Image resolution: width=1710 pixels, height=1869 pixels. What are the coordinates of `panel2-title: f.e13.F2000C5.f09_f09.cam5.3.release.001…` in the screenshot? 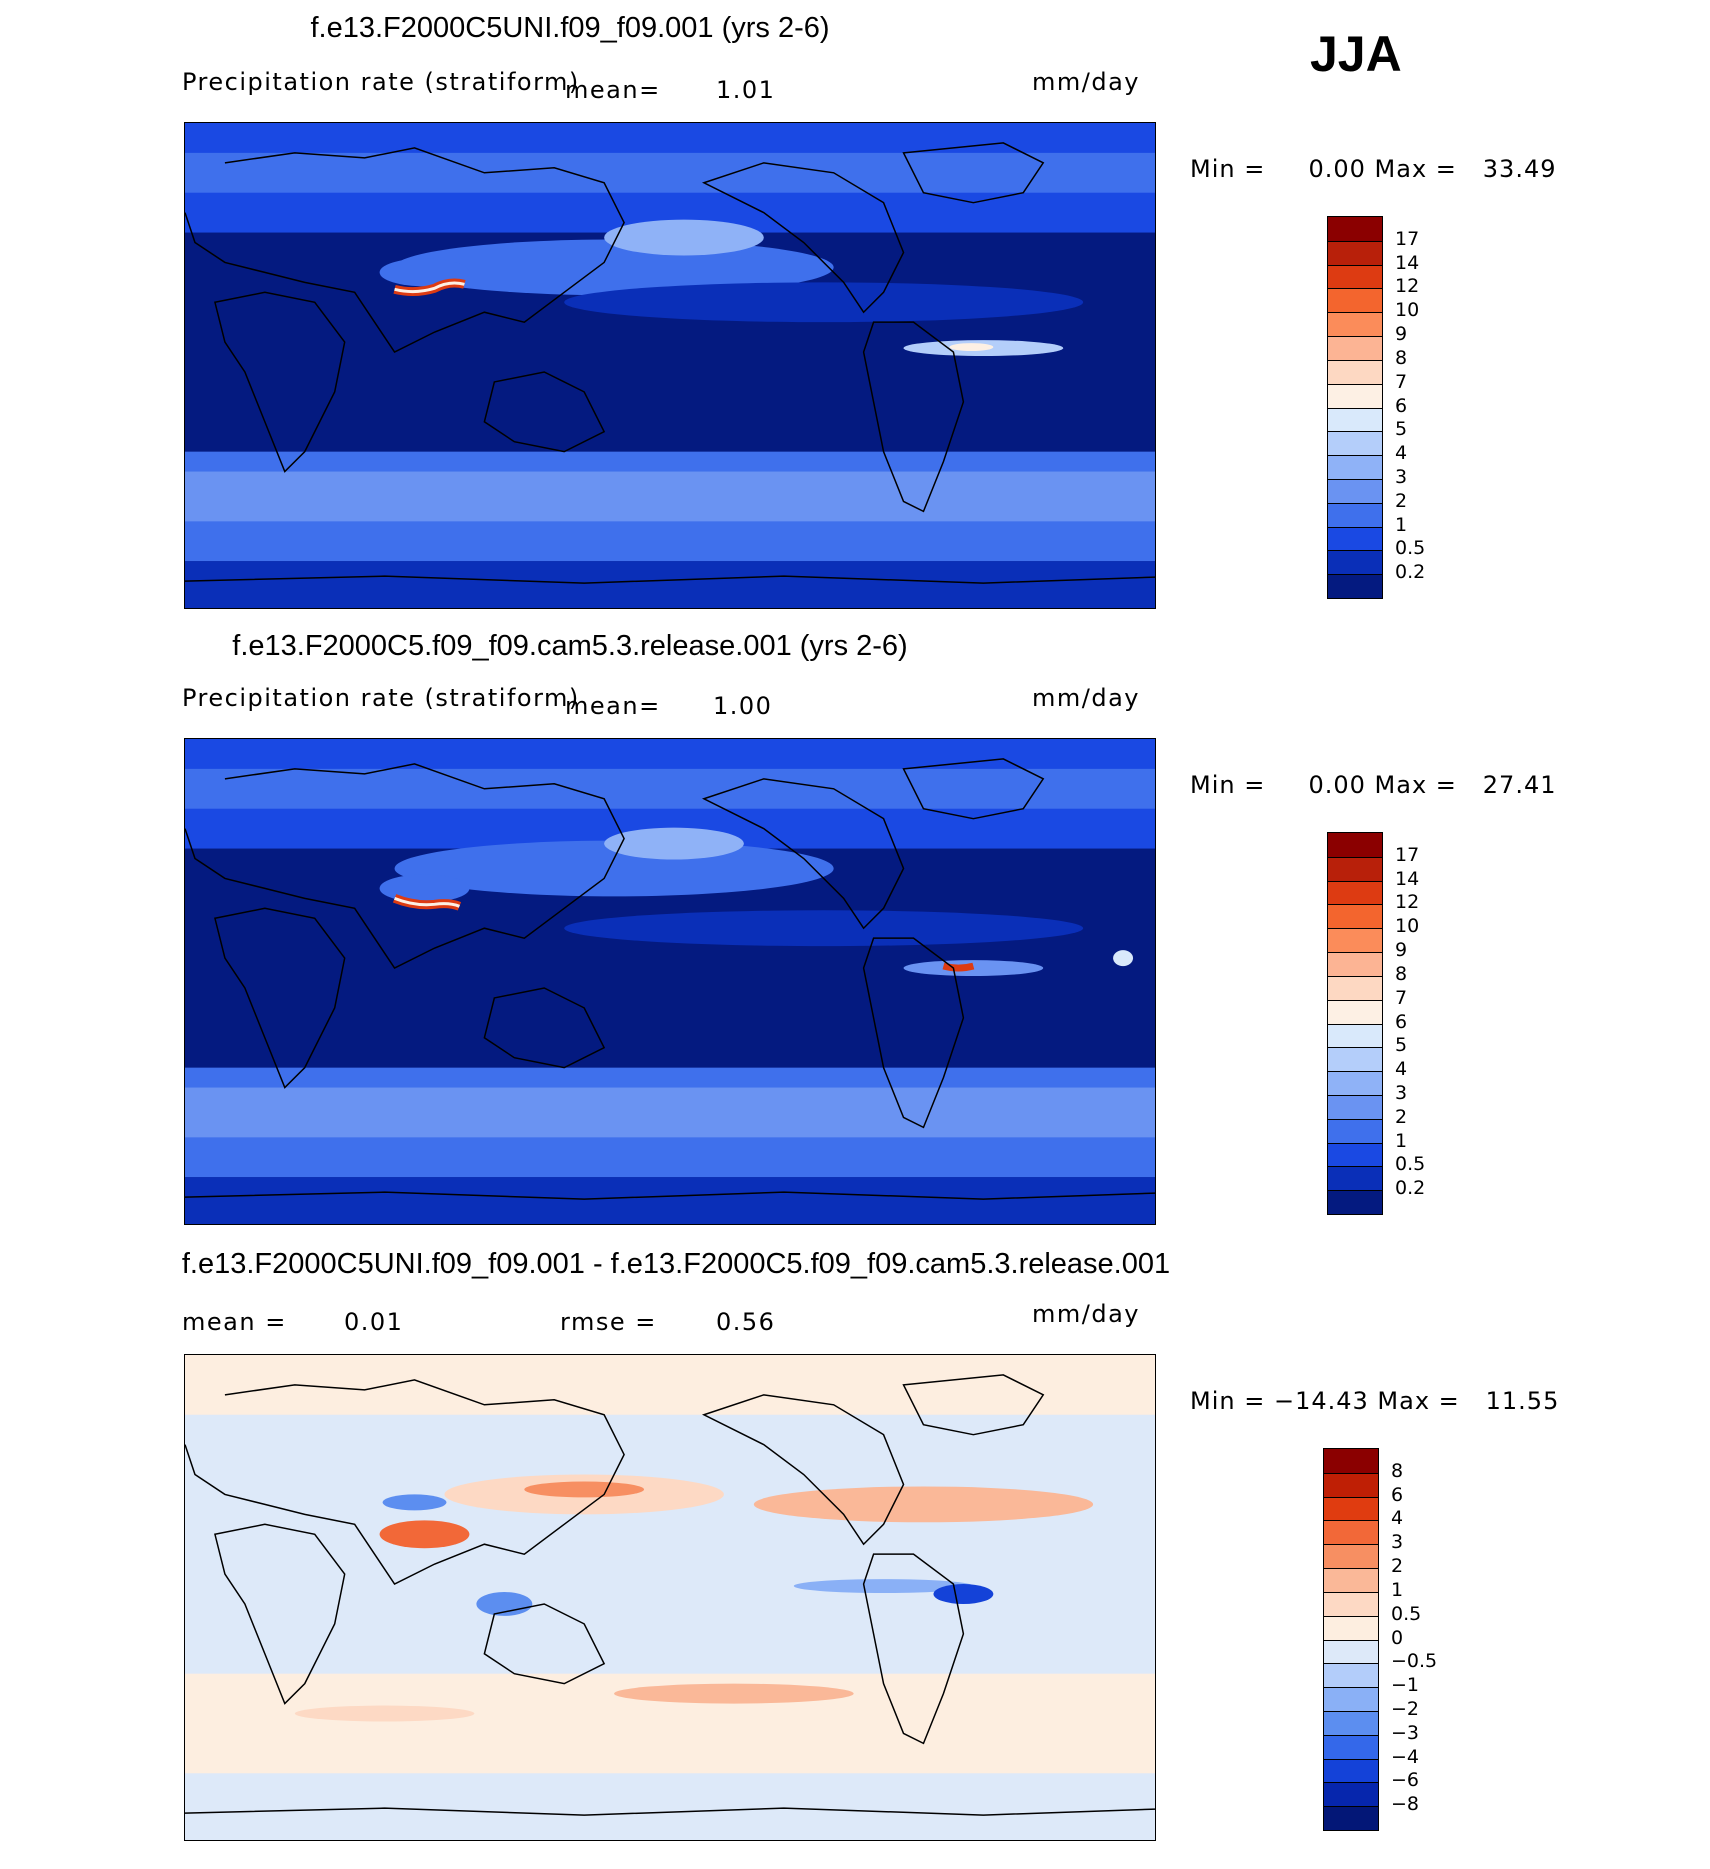 It's located at (570, 646).